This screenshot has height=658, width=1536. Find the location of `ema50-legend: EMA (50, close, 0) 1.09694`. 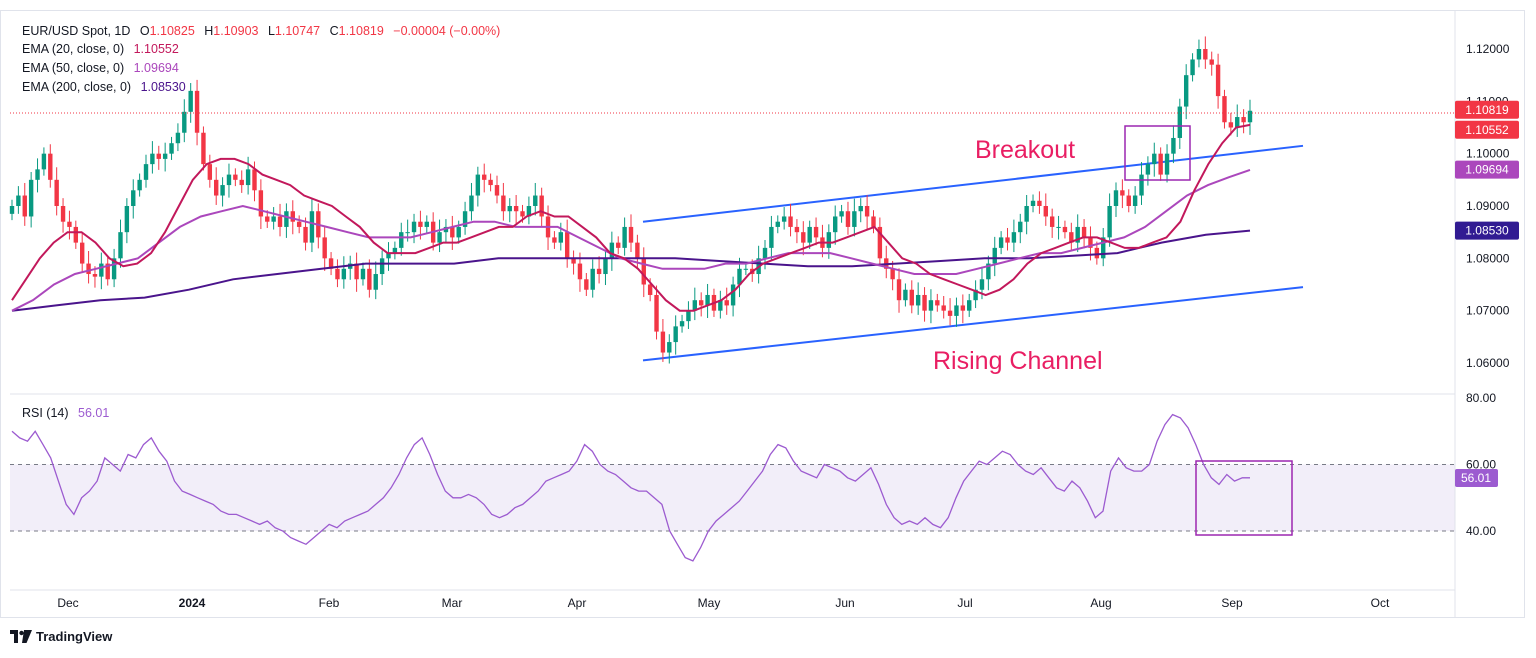

ema50-legend: EMA (50, close, 0) 1.09694 is located at coordinates (100, 68).